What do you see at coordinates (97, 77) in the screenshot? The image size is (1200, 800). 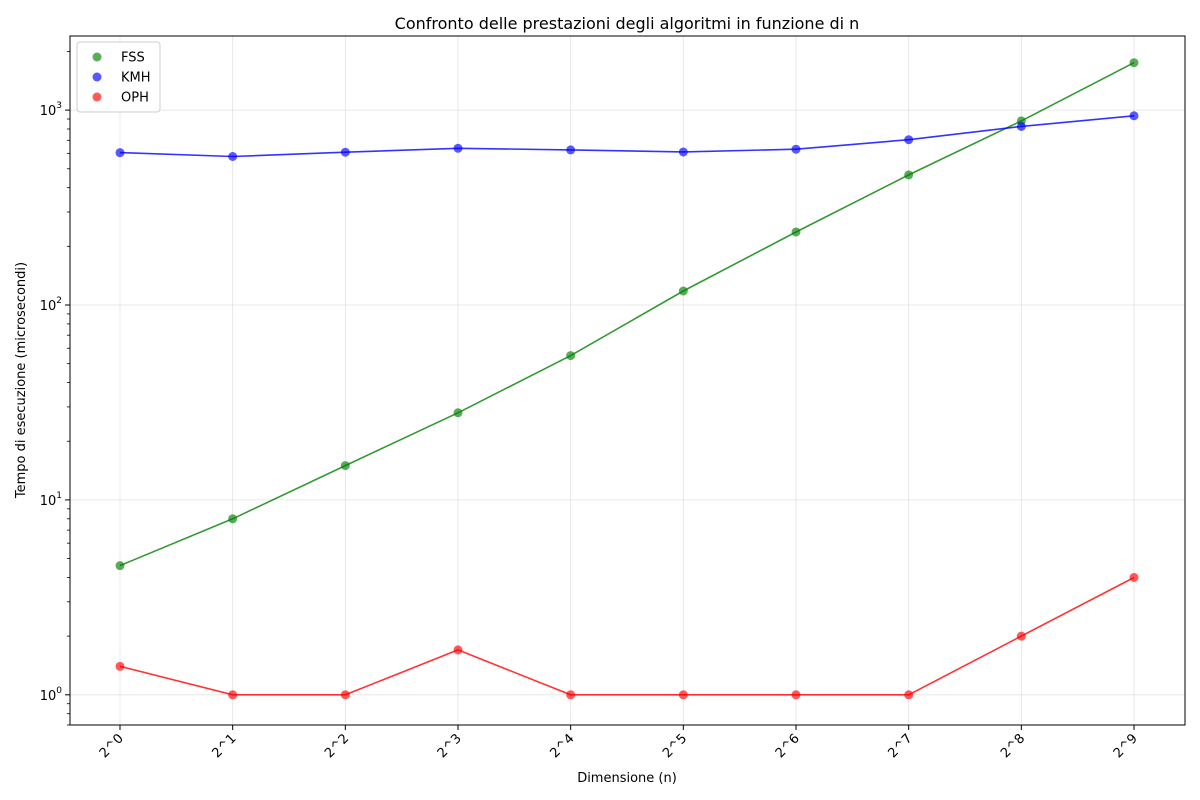 I see `legend-marker-kmh` at bounding box center [97, 77].